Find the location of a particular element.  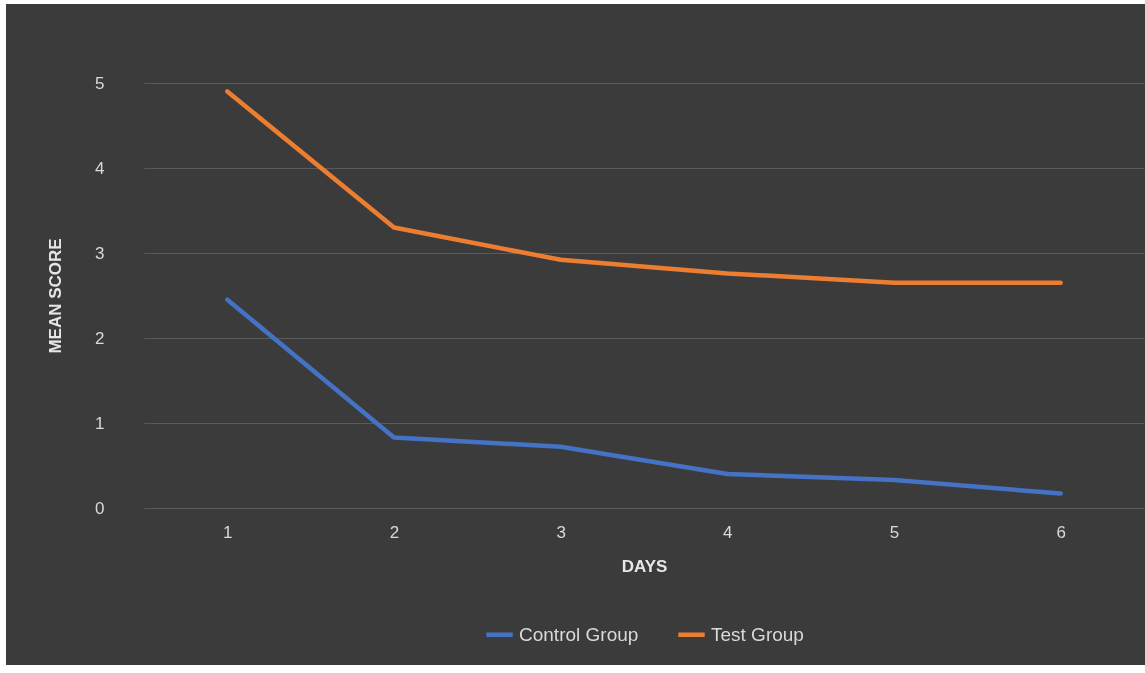

y-tick-label: 4 is located at coordinates (100, 168).